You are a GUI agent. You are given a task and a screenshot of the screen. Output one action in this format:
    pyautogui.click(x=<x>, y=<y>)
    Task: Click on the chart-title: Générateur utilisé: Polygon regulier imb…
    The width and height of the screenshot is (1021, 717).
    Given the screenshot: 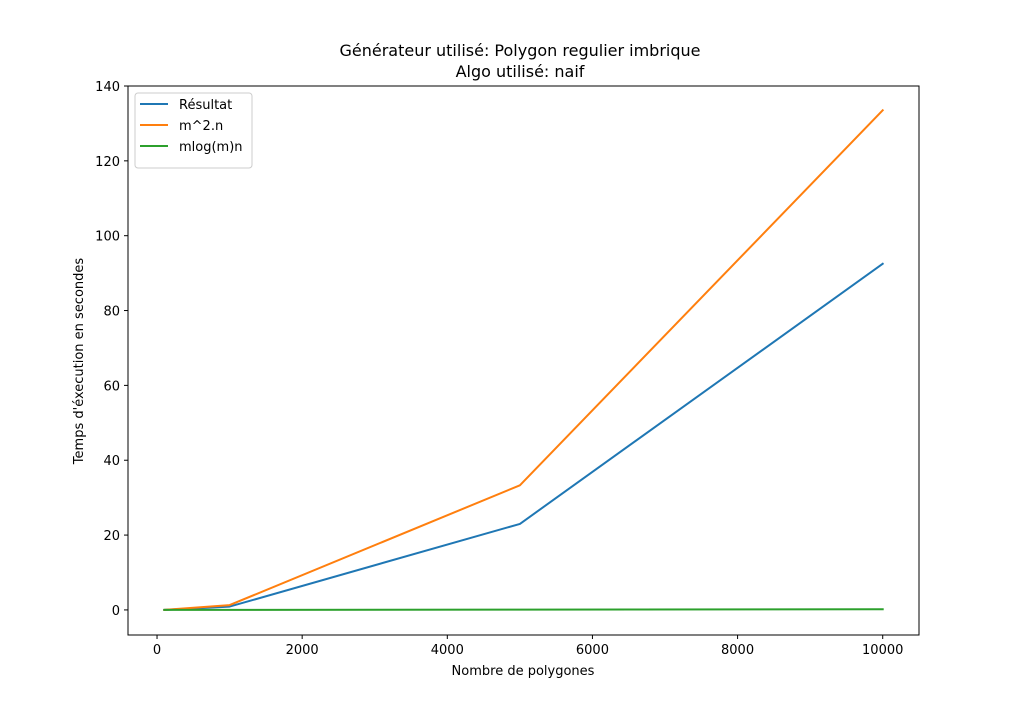 What is the action you would take?
    pyautogui.click(x=519, y=50)
    